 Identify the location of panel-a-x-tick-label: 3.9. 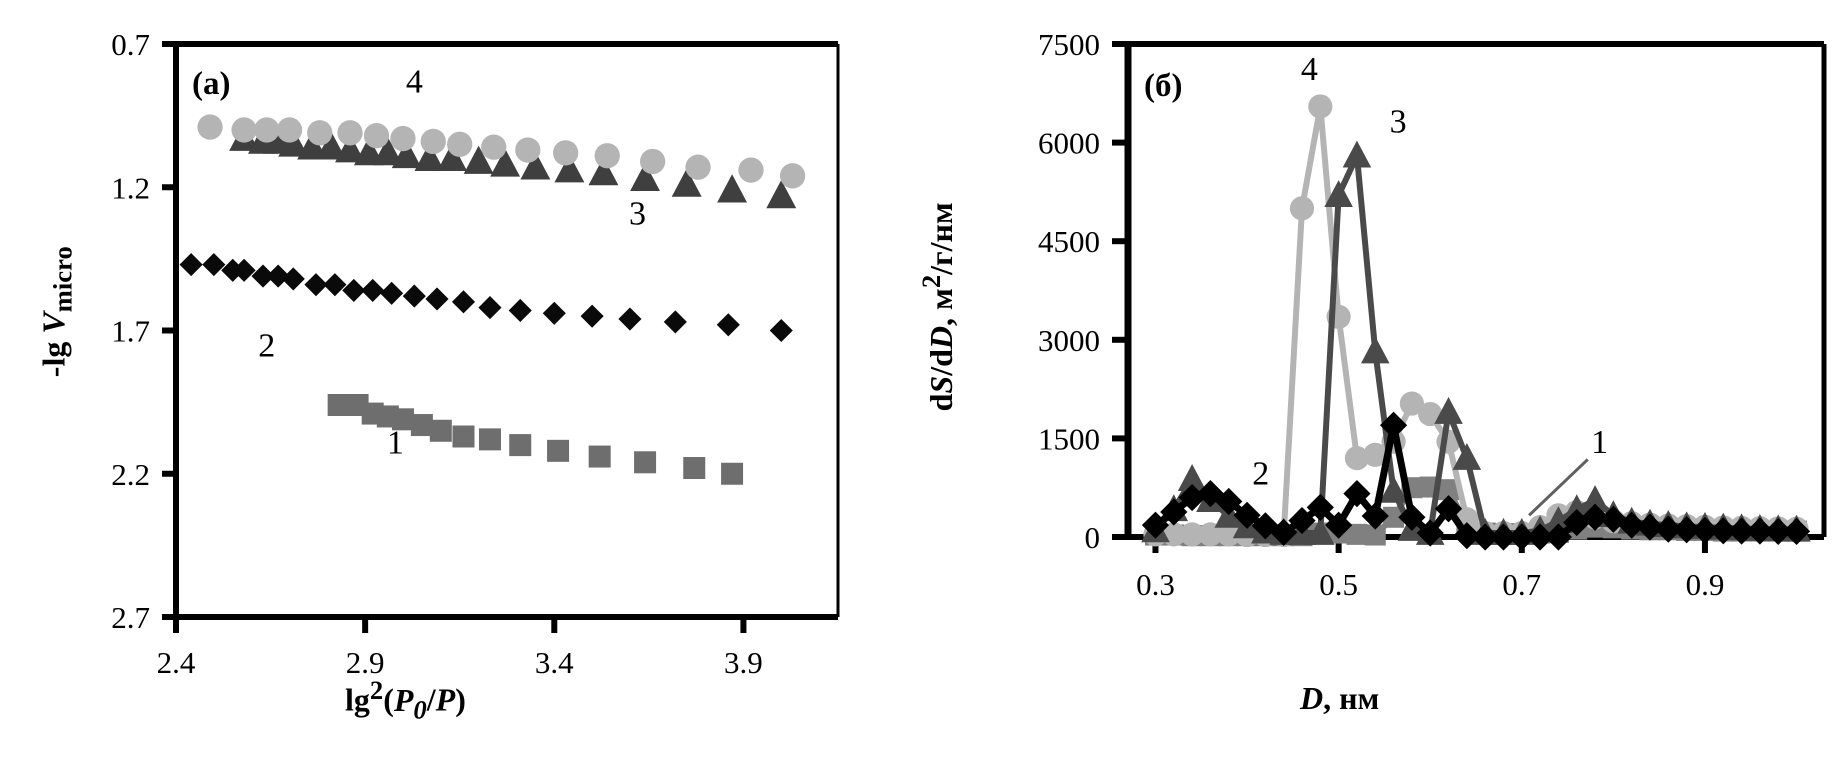
(743, 662).